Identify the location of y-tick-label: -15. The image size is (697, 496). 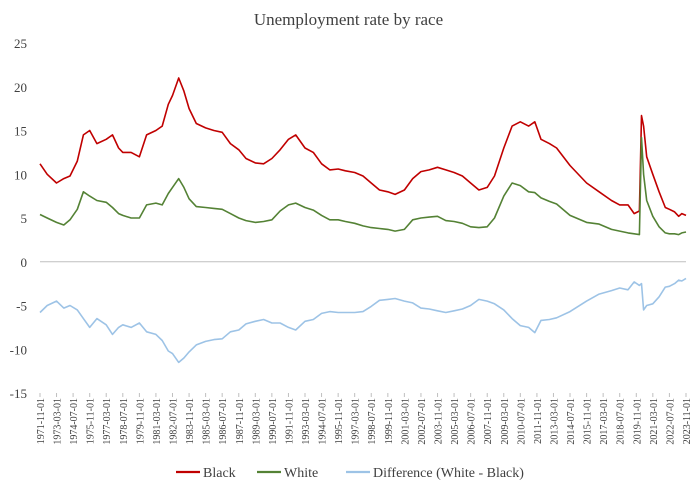
(18, 393).